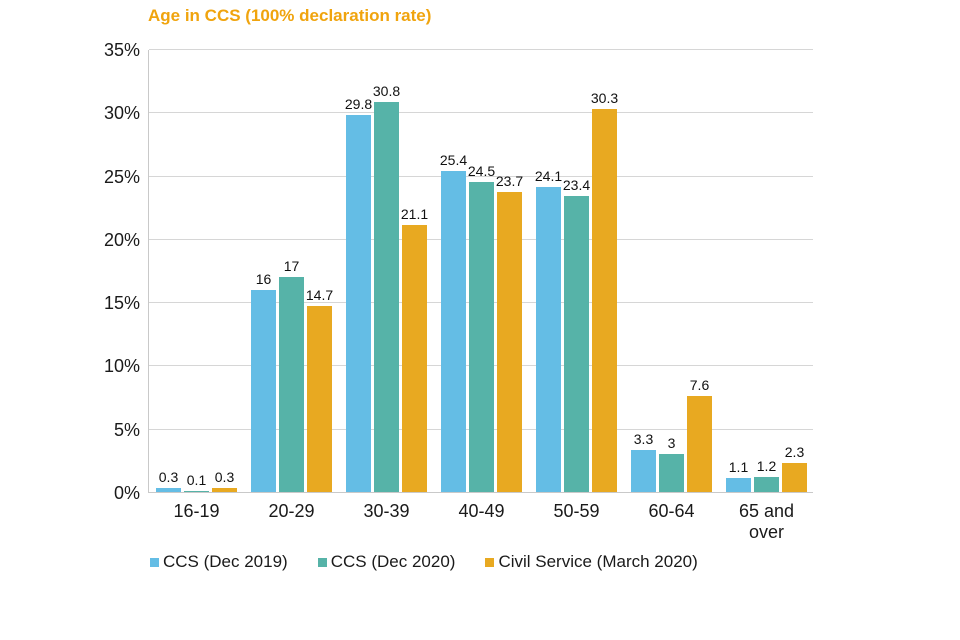  Describe the element at coordinates (358, 303) in the screenshot. I see `bar-CCS (Dec 2019)-30-39` at that location.